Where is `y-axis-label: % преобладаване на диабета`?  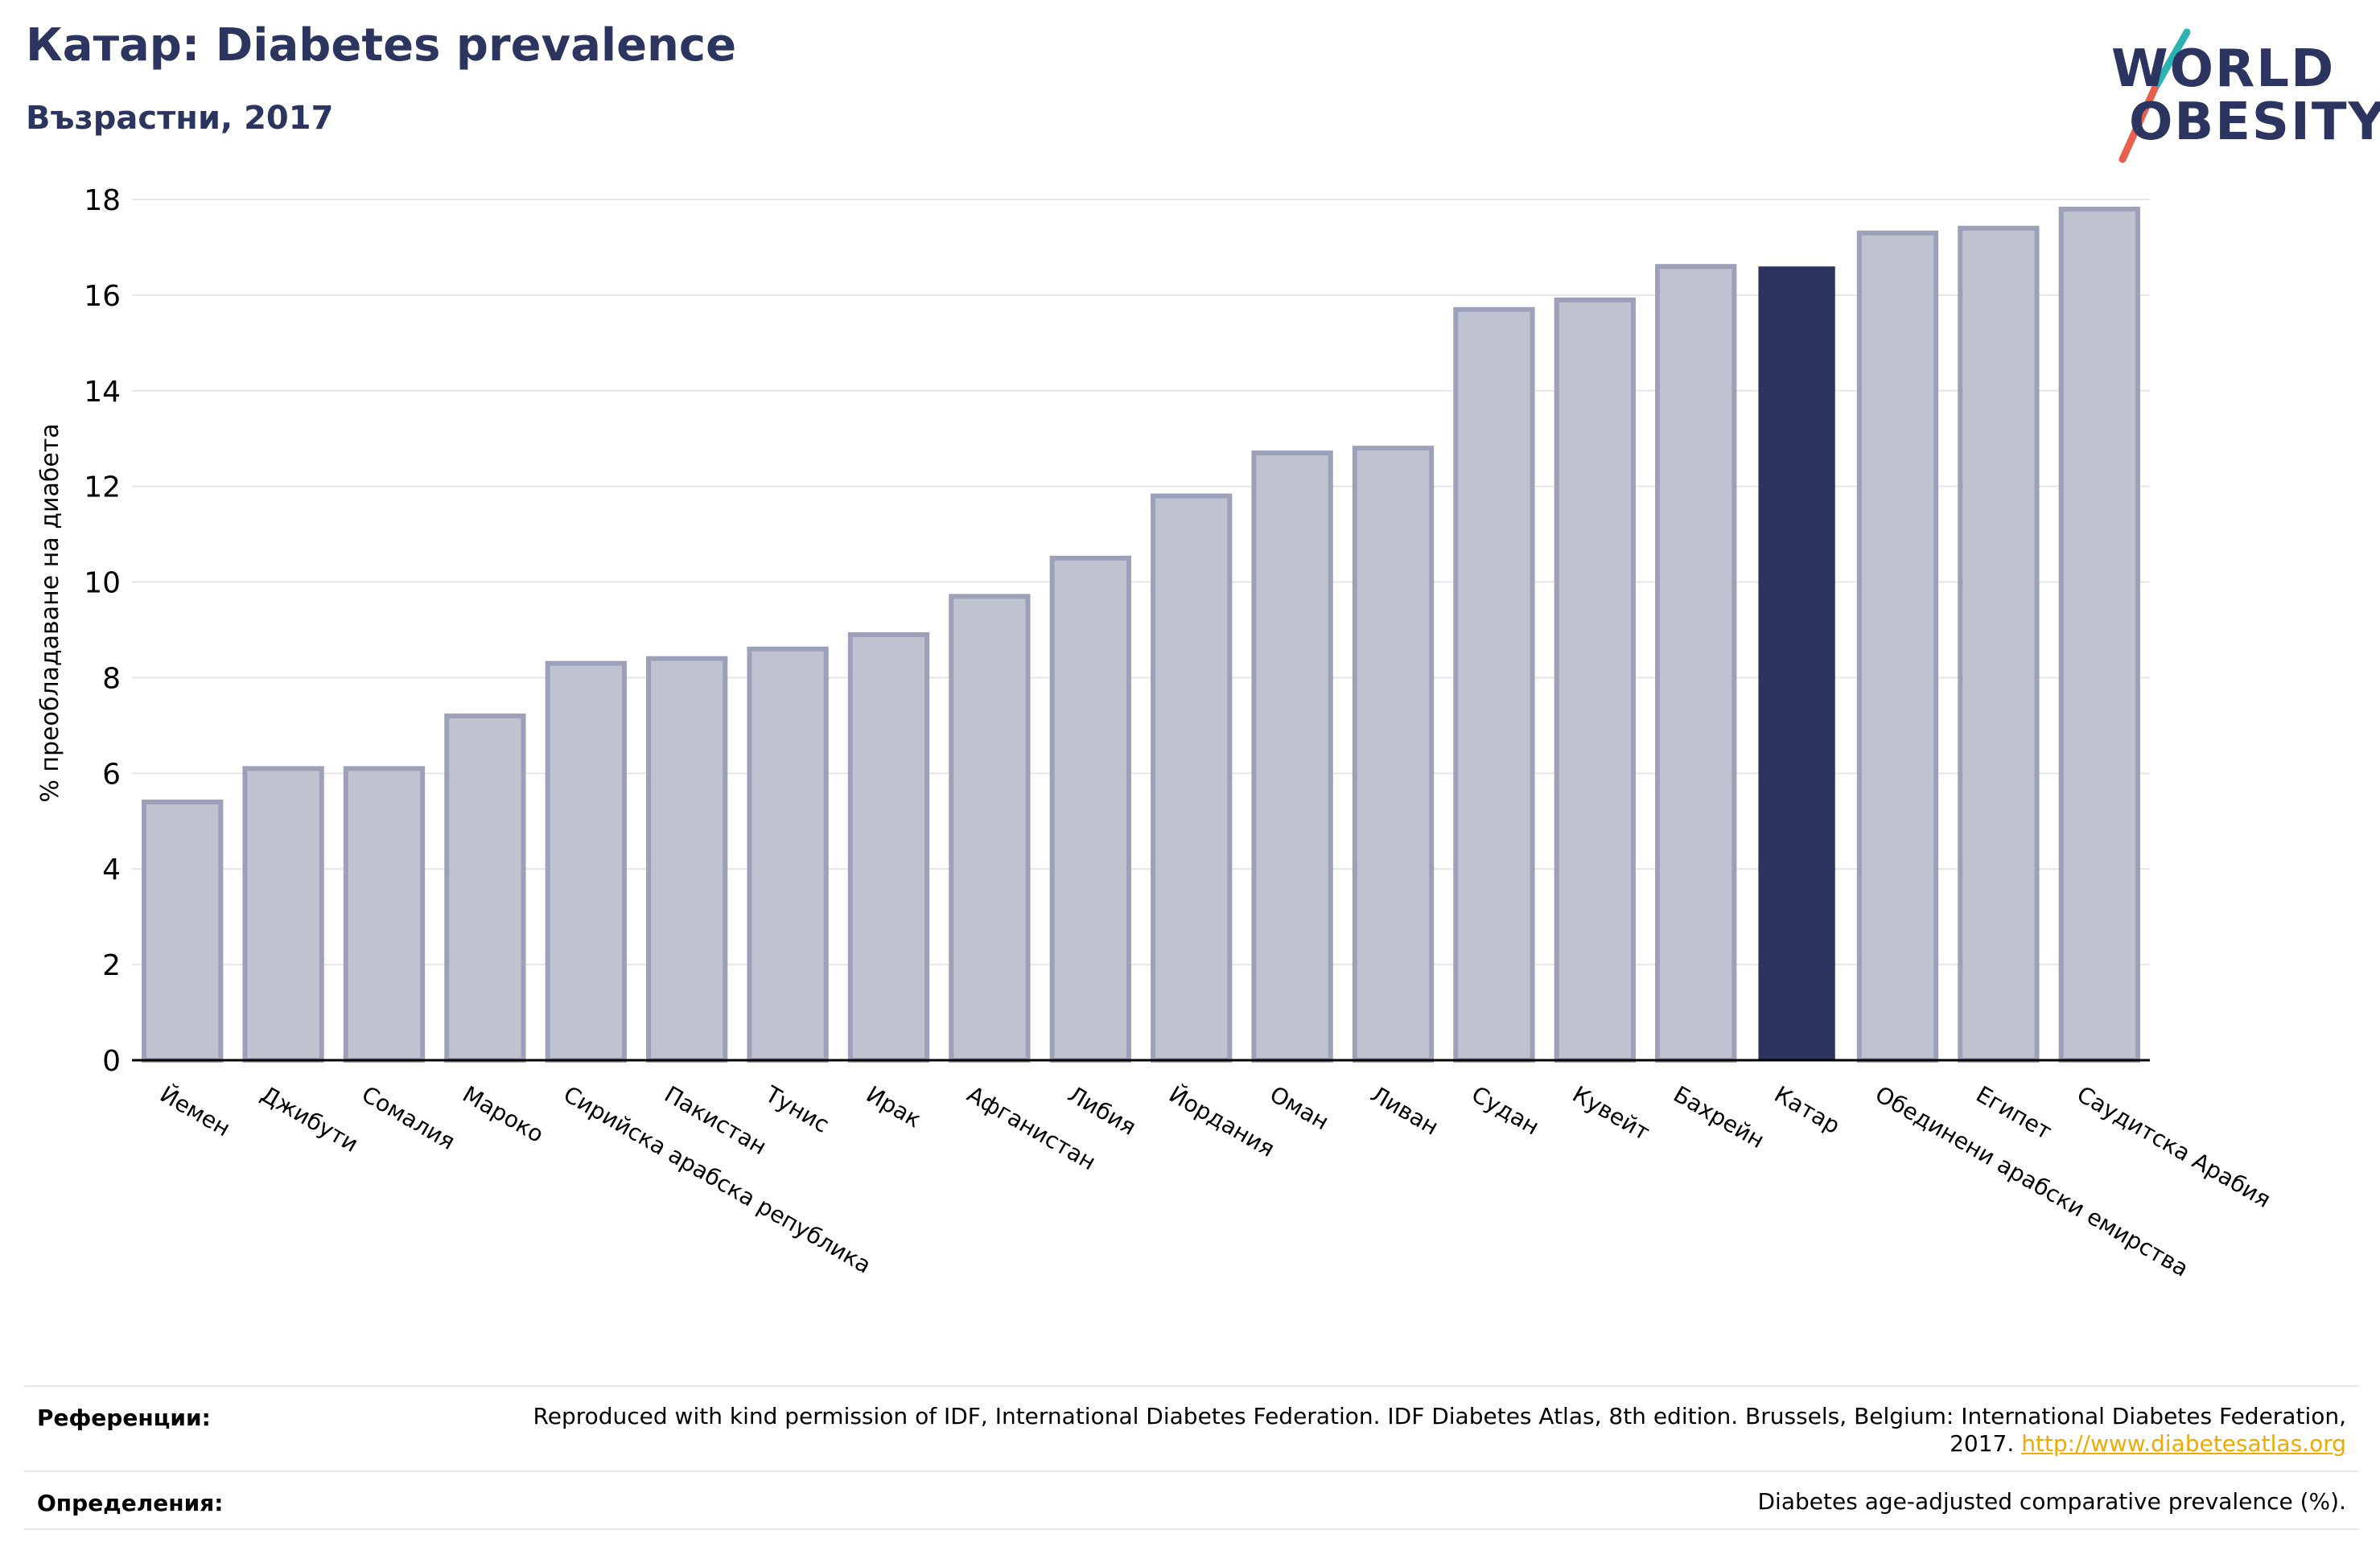
y-axis-label: % преобладаване на диабета is located at coordinates (50, 612).